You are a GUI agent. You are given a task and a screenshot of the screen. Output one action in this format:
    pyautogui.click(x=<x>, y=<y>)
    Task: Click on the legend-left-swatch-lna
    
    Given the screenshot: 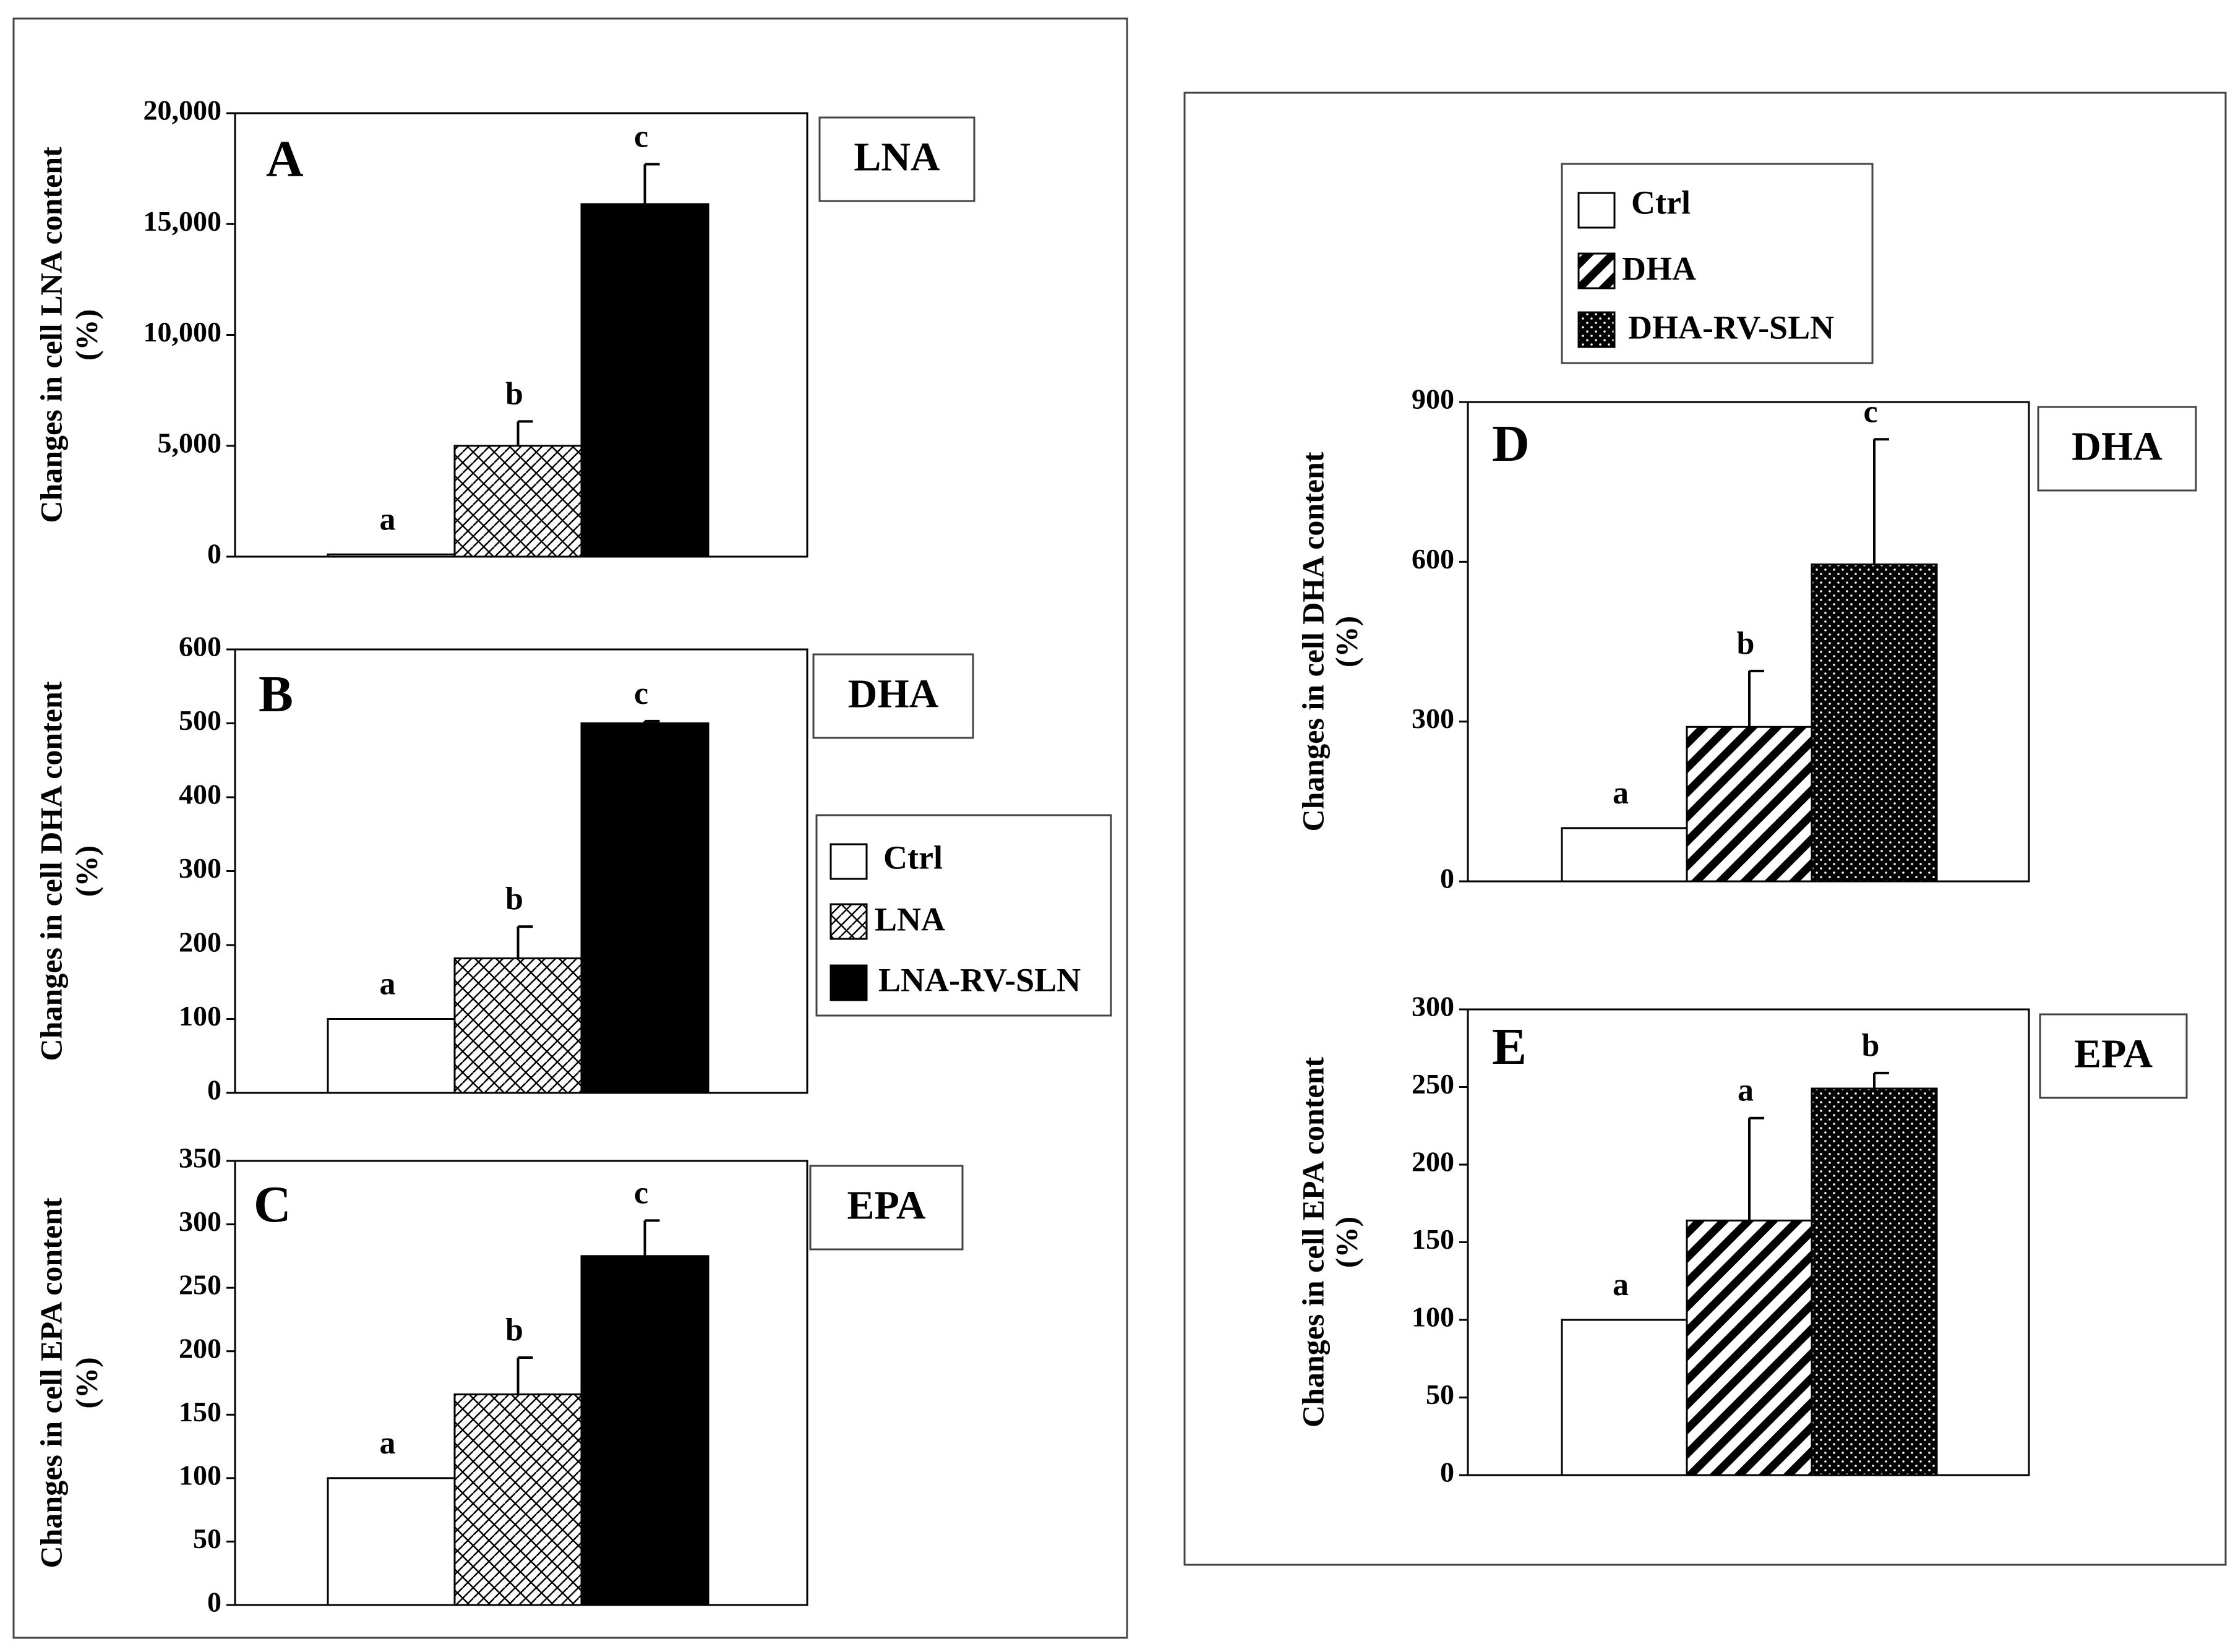 What is the action you would take?
    pyautogui.click(x=849, y=921)
    